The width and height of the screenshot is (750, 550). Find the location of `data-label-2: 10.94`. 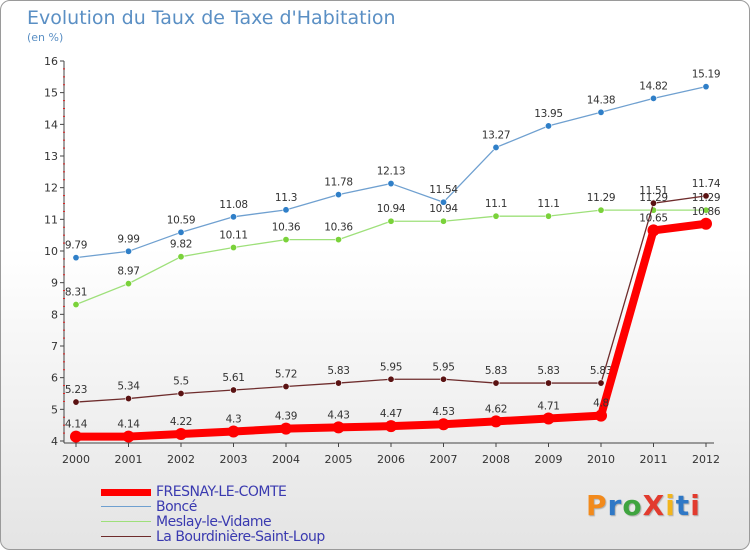

data-label-2: 10.94 is located at coordinates (391, 209).